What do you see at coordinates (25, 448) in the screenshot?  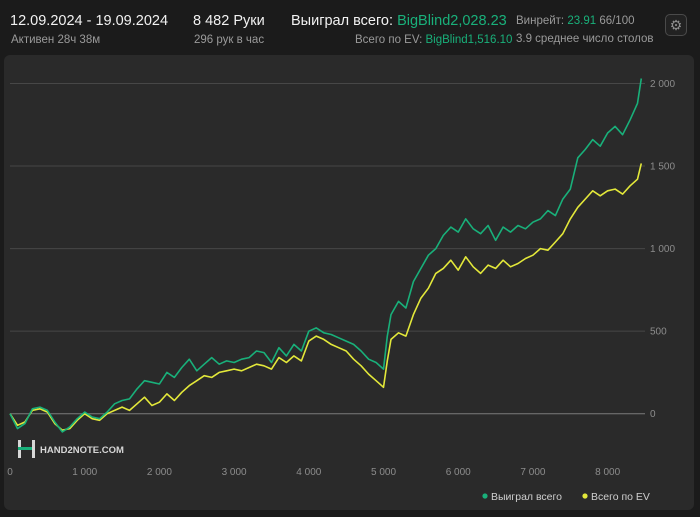 I see `logo-mark-bar` at bounding box center [25, 448].